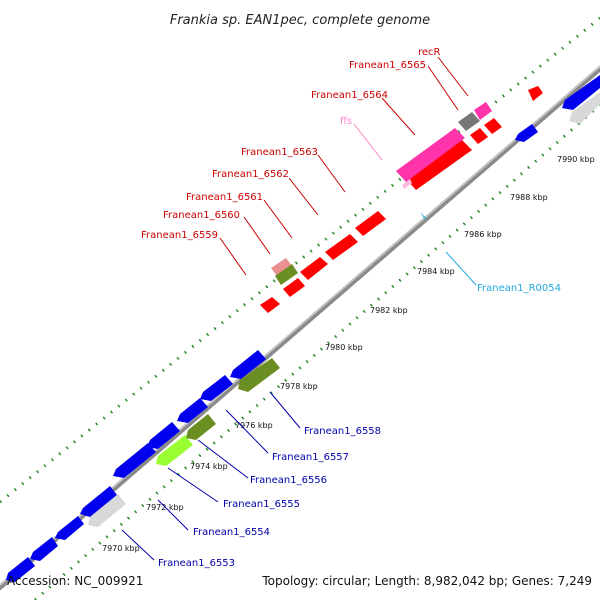  What do you see at coordinates (196, 563) in the screenshot?
I see `gene-label: Franean1_6553` at bounding box center [196, 563].